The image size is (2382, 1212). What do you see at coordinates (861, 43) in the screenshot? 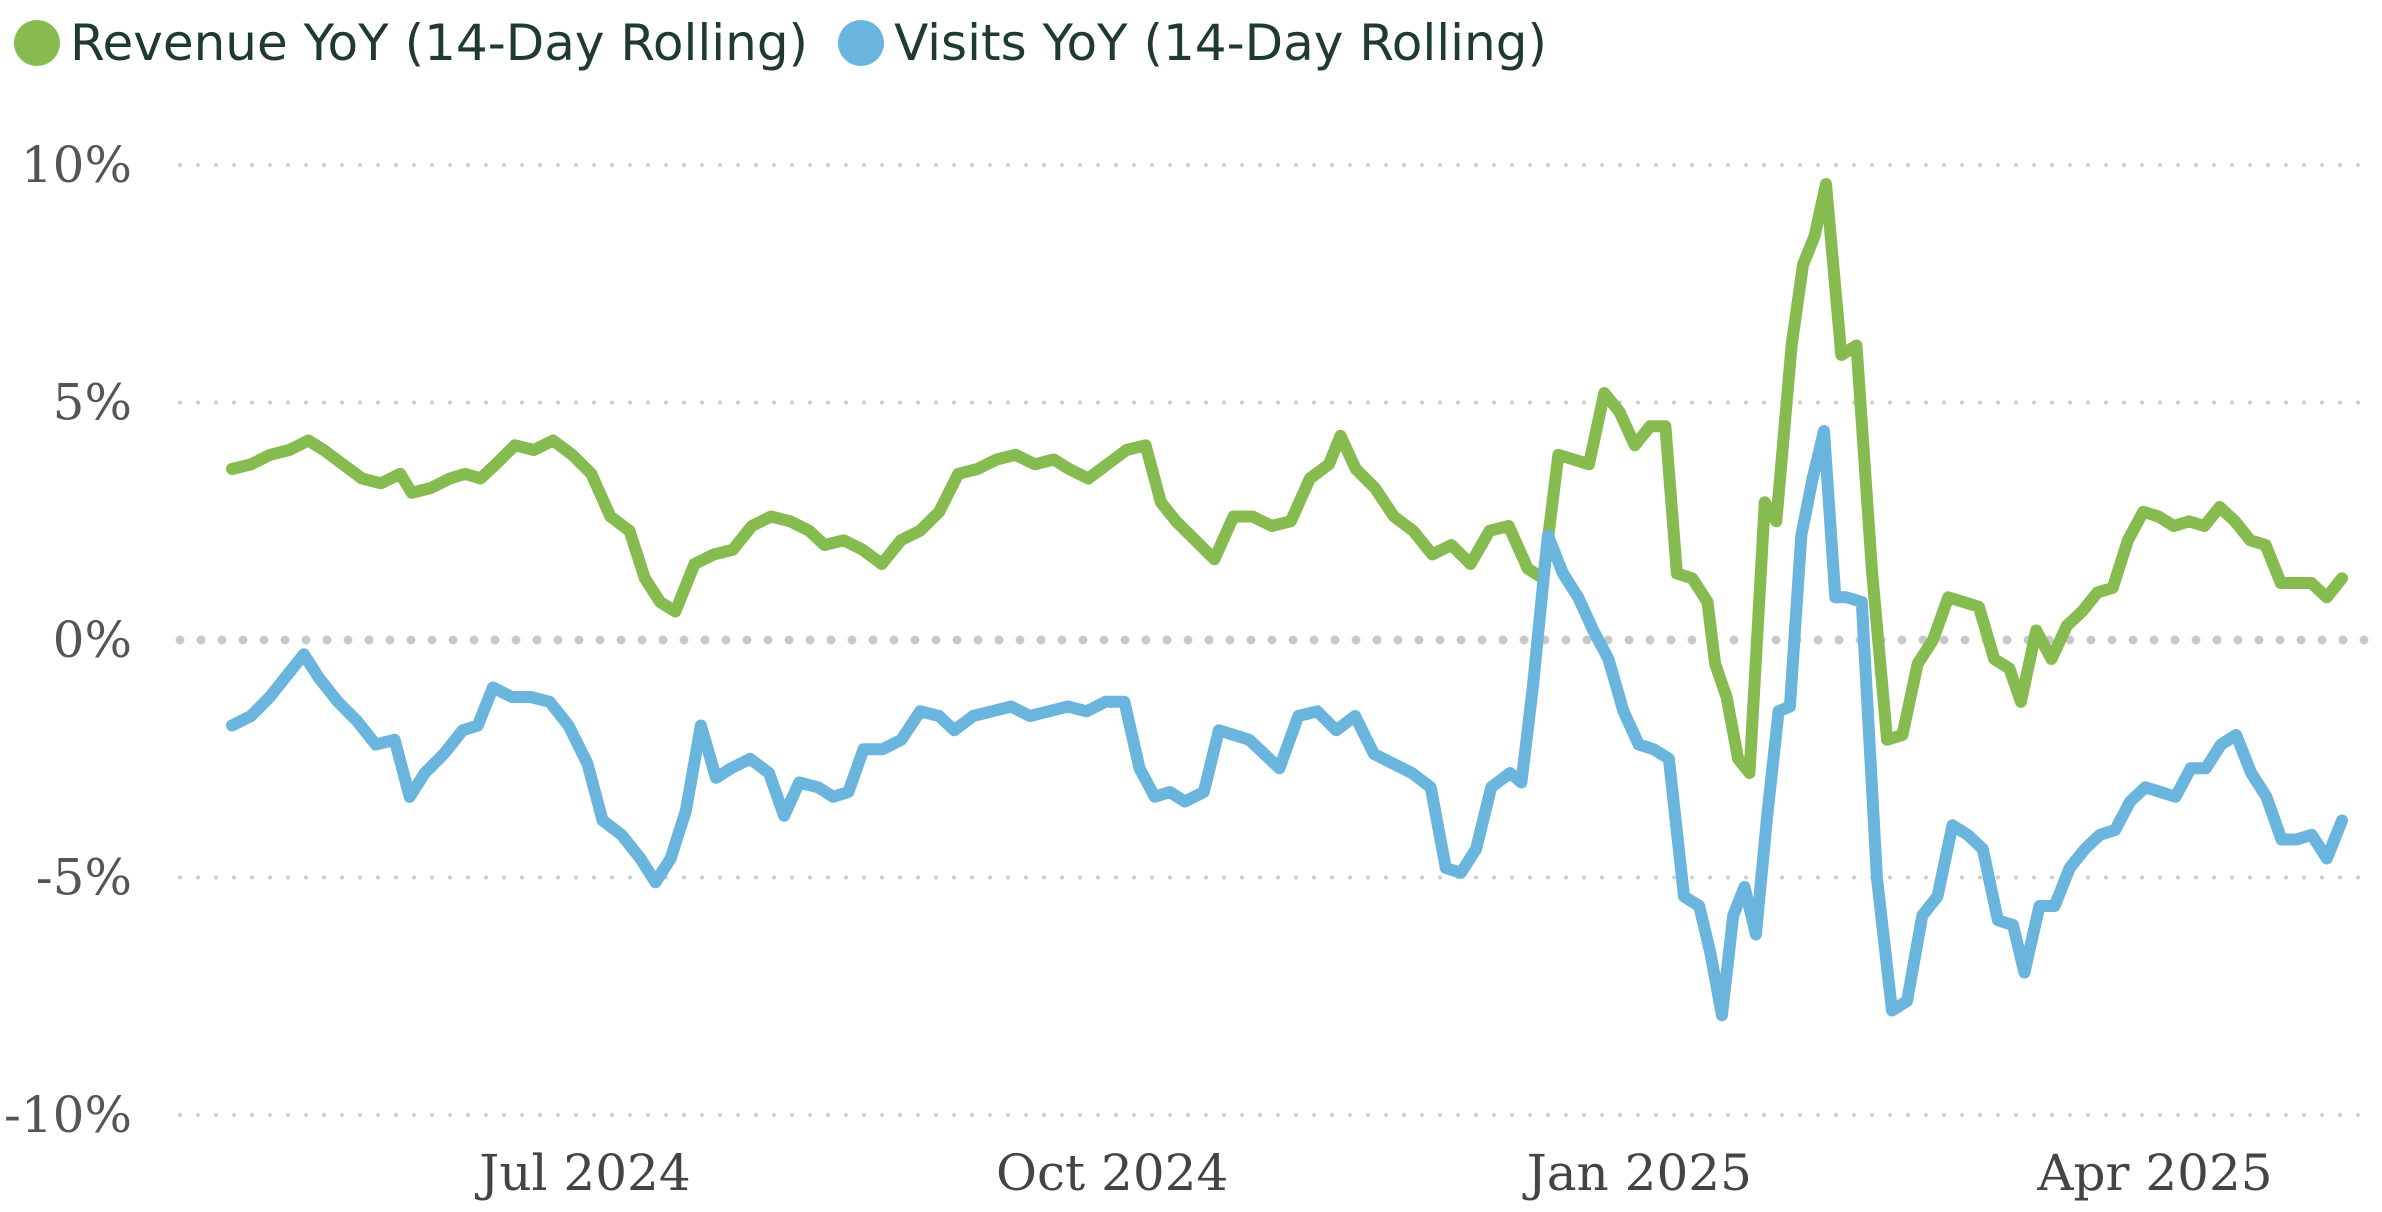
I see `visits-legend-dot-icon` at bounding box center [861, 43].